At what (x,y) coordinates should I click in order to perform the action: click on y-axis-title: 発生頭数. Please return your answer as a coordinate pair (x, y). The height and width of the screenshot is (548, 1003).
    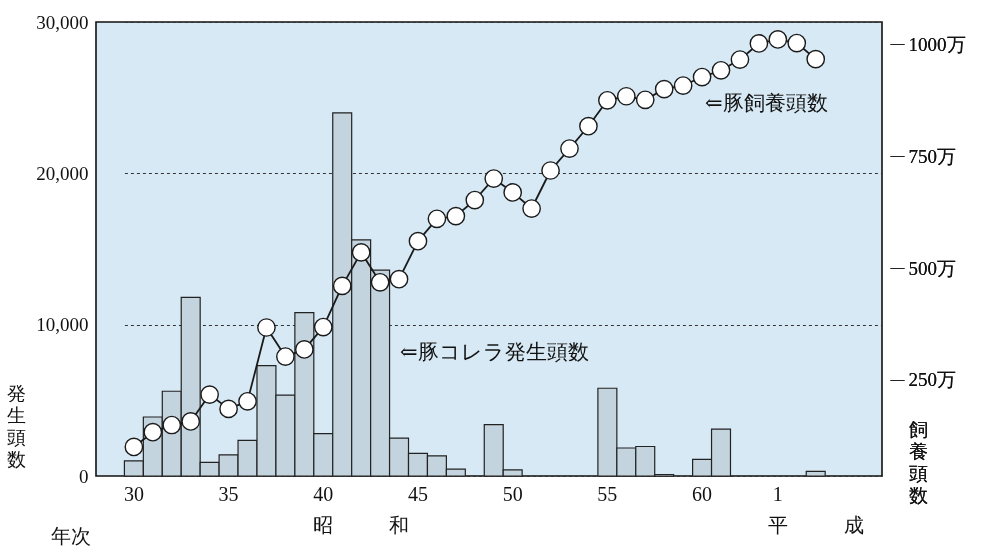
    Looking at the image, I should click on (16, 426).